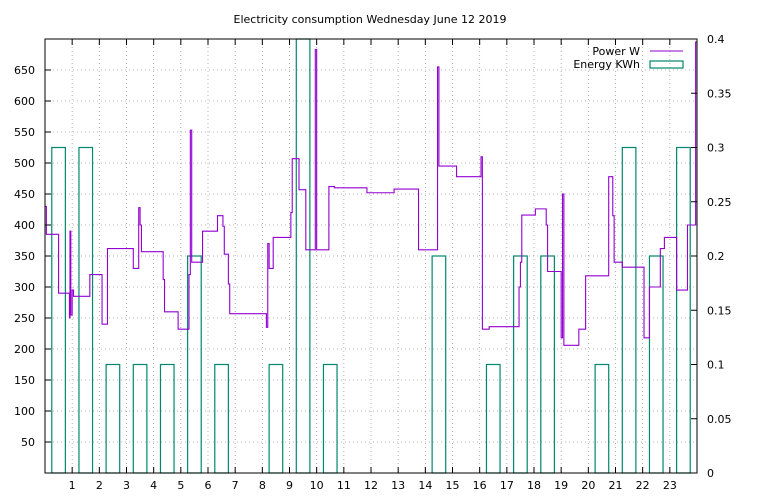 This screenshot has height=500, width=768. Describe the element at coordinates (670, 485) in the screenshot. I see `x-tick-label: 23` at that location.